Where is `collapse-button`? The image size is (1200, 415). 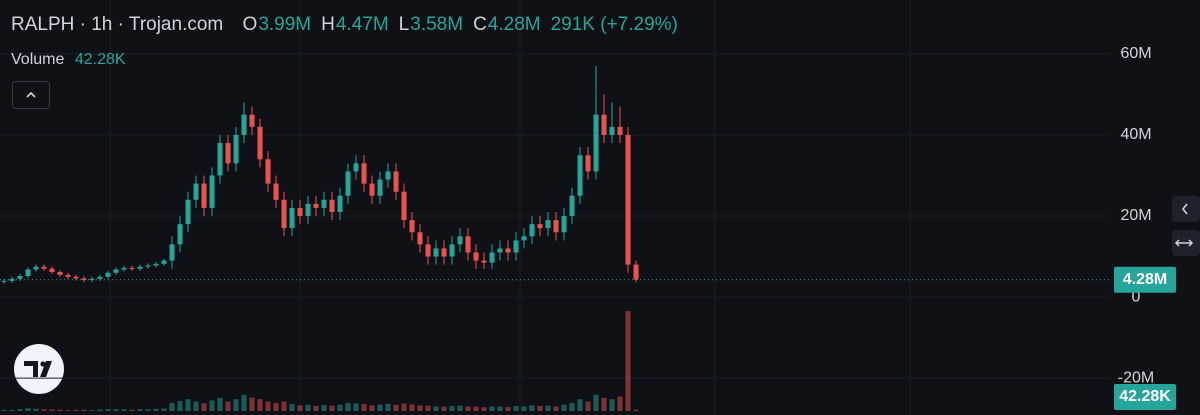 collapse-button is located at coordinates (31, 95).